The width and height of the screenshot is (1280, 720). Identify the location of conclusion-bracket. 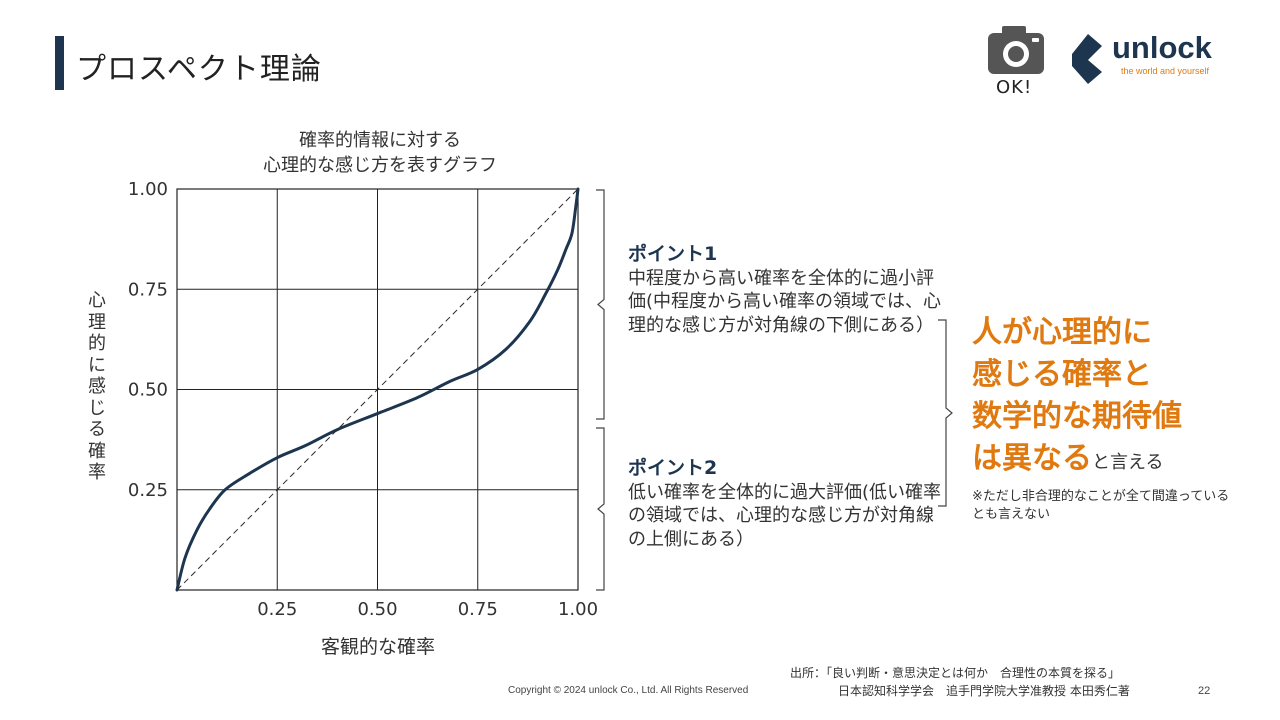
(945, 413).